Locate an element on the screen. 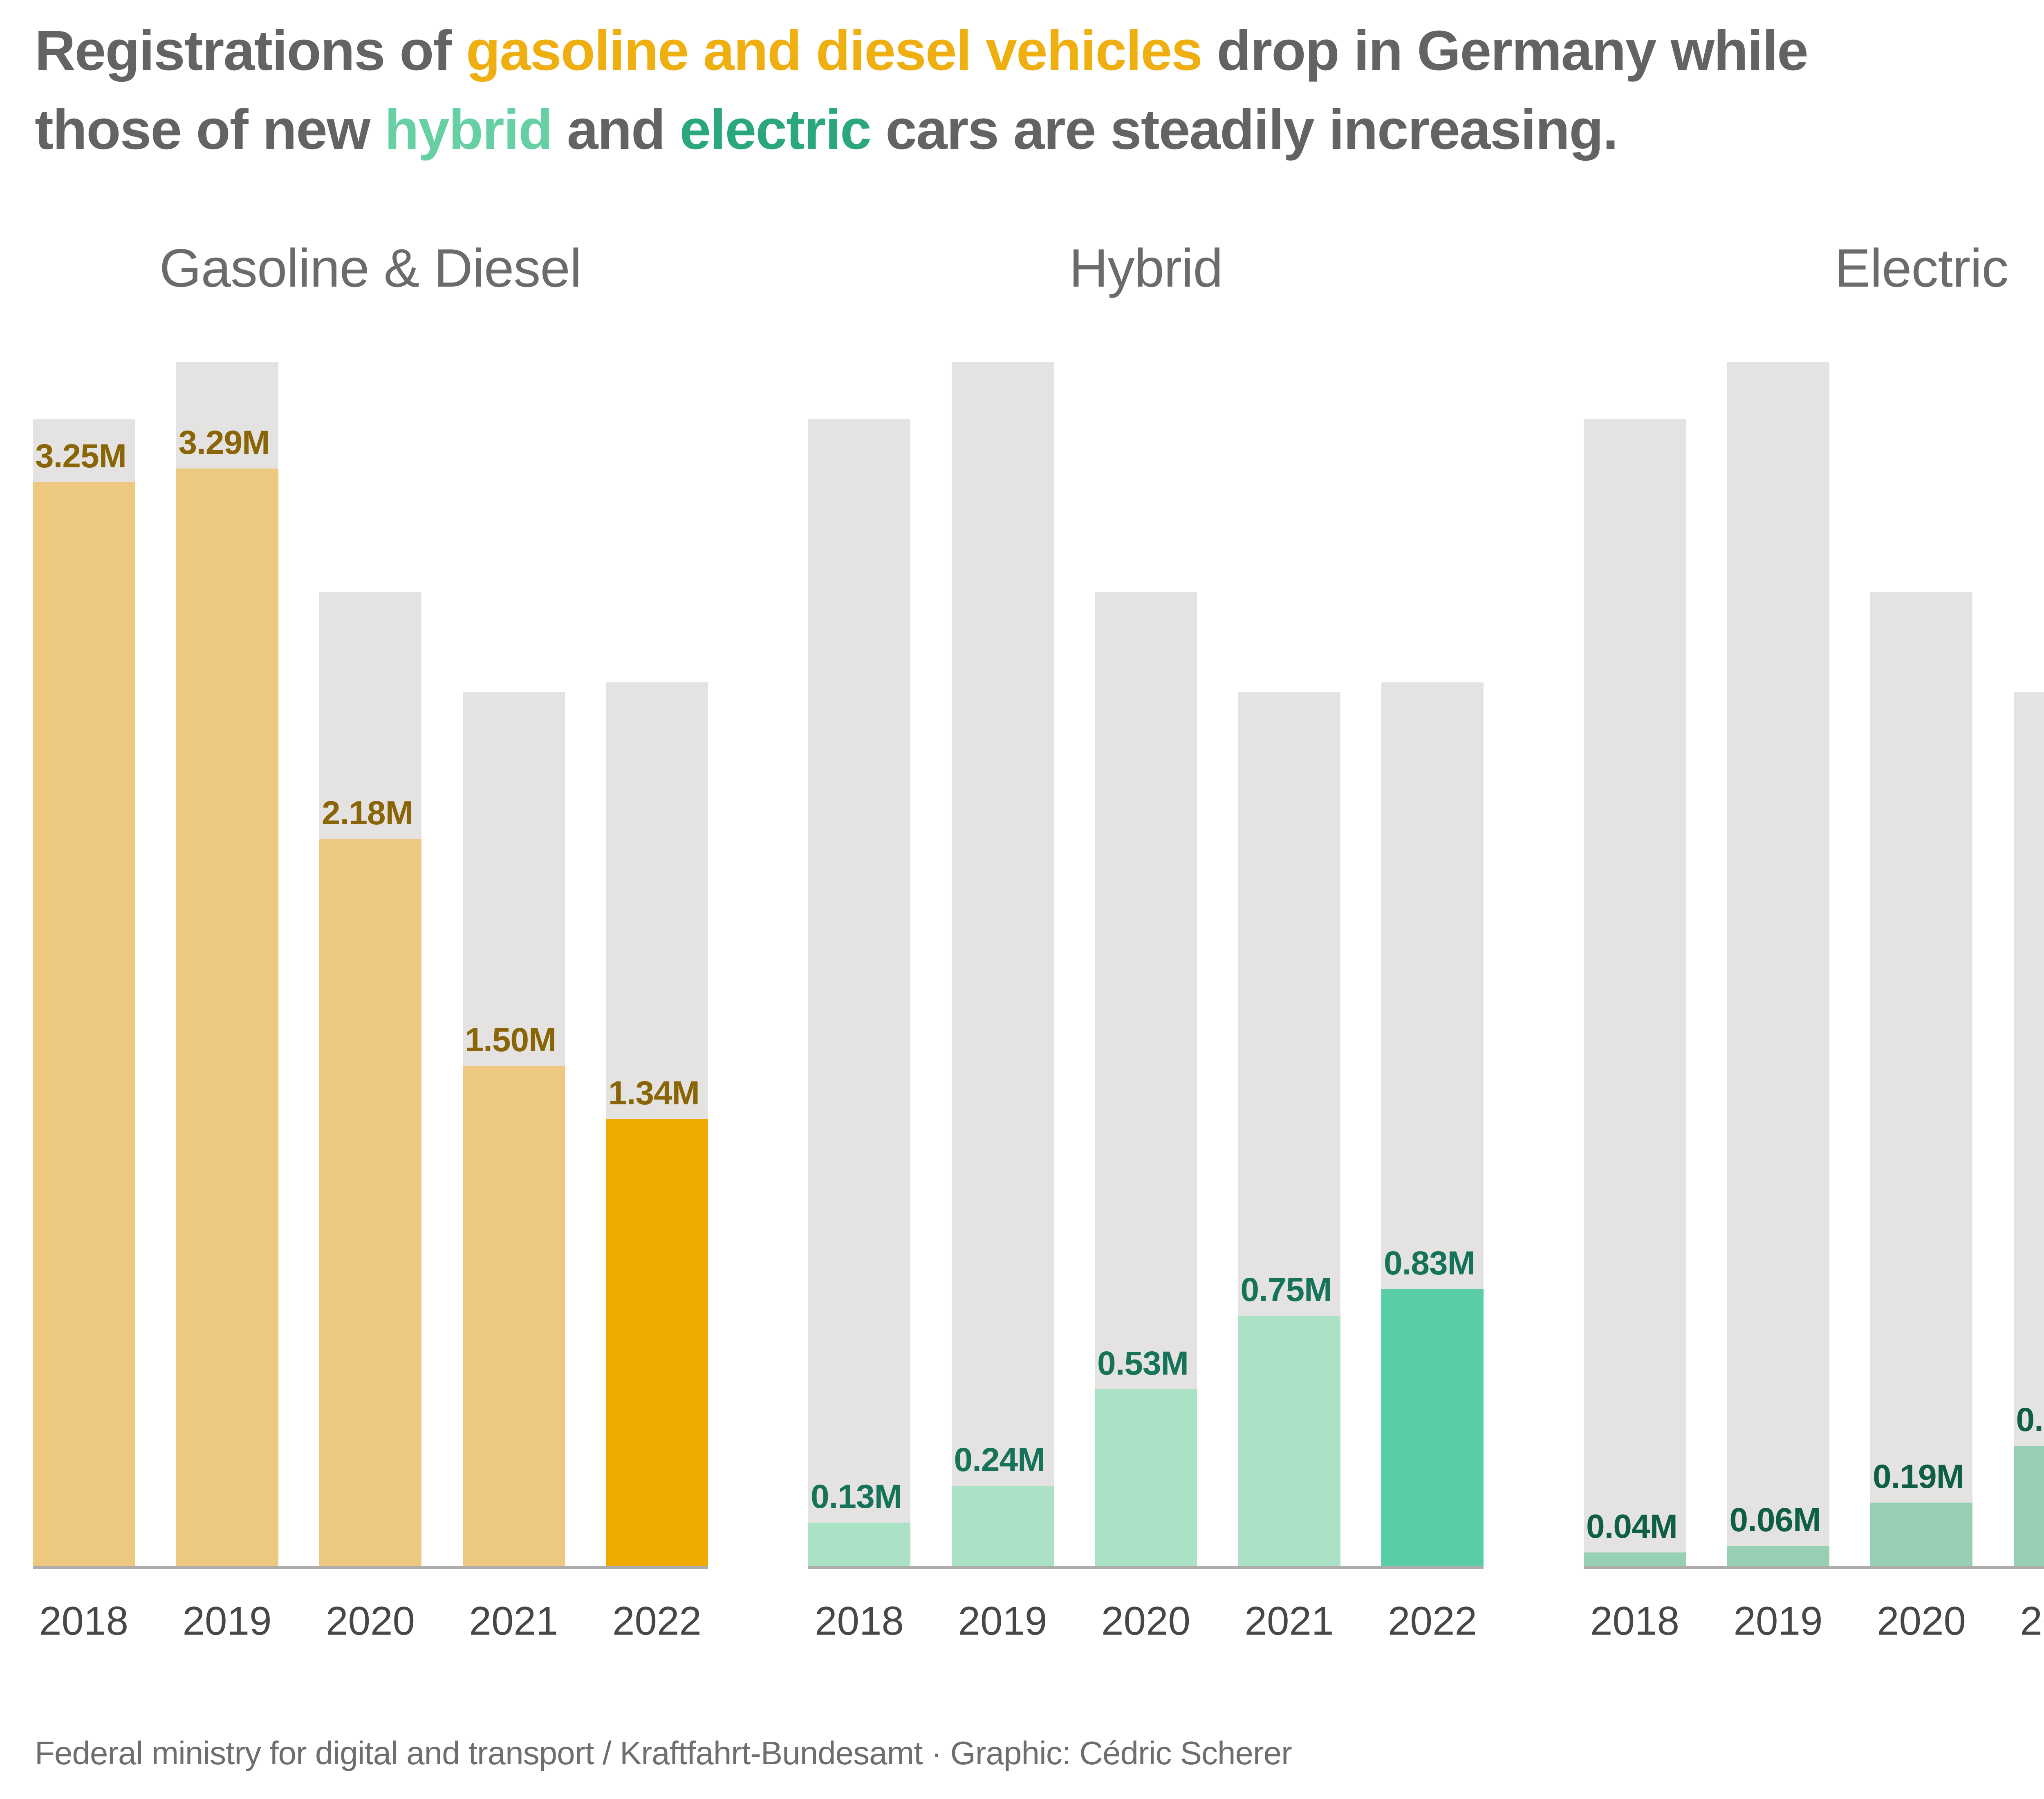  panel-title: Gasoline & Diesel is located at coordinates (370, 268).